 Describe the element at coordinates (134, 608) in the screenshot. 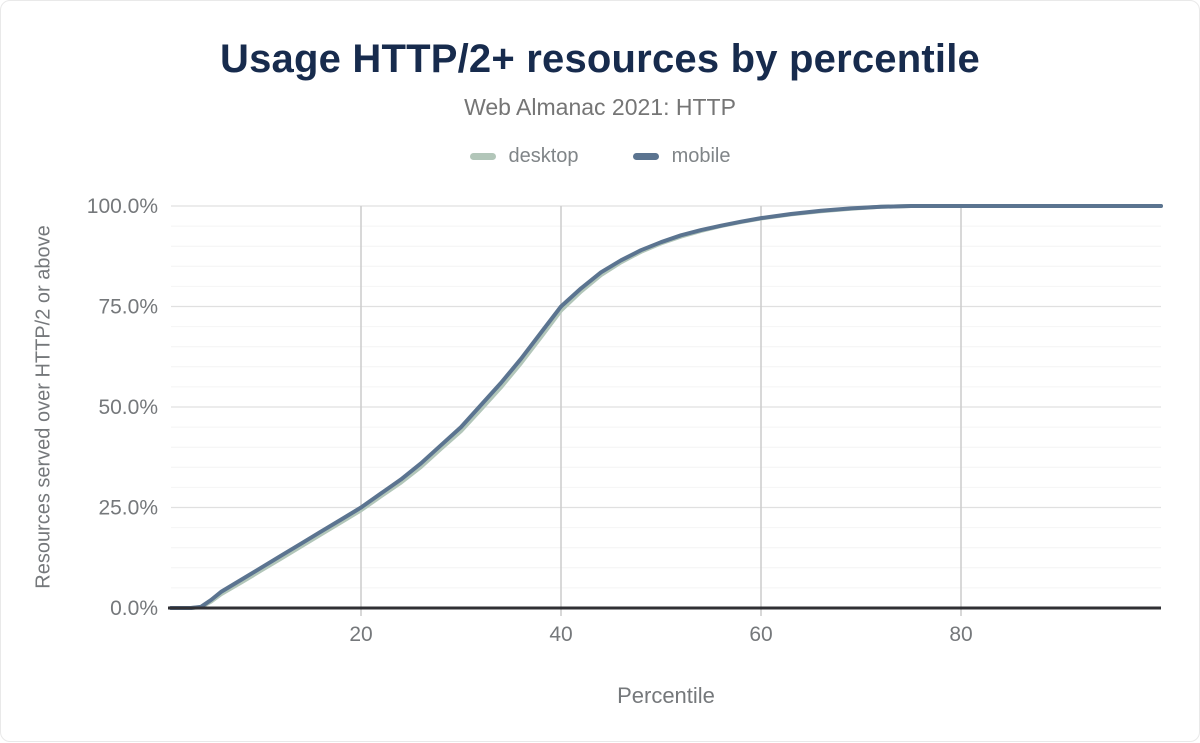

I see `y-tick-label: 0.0%` at that location.